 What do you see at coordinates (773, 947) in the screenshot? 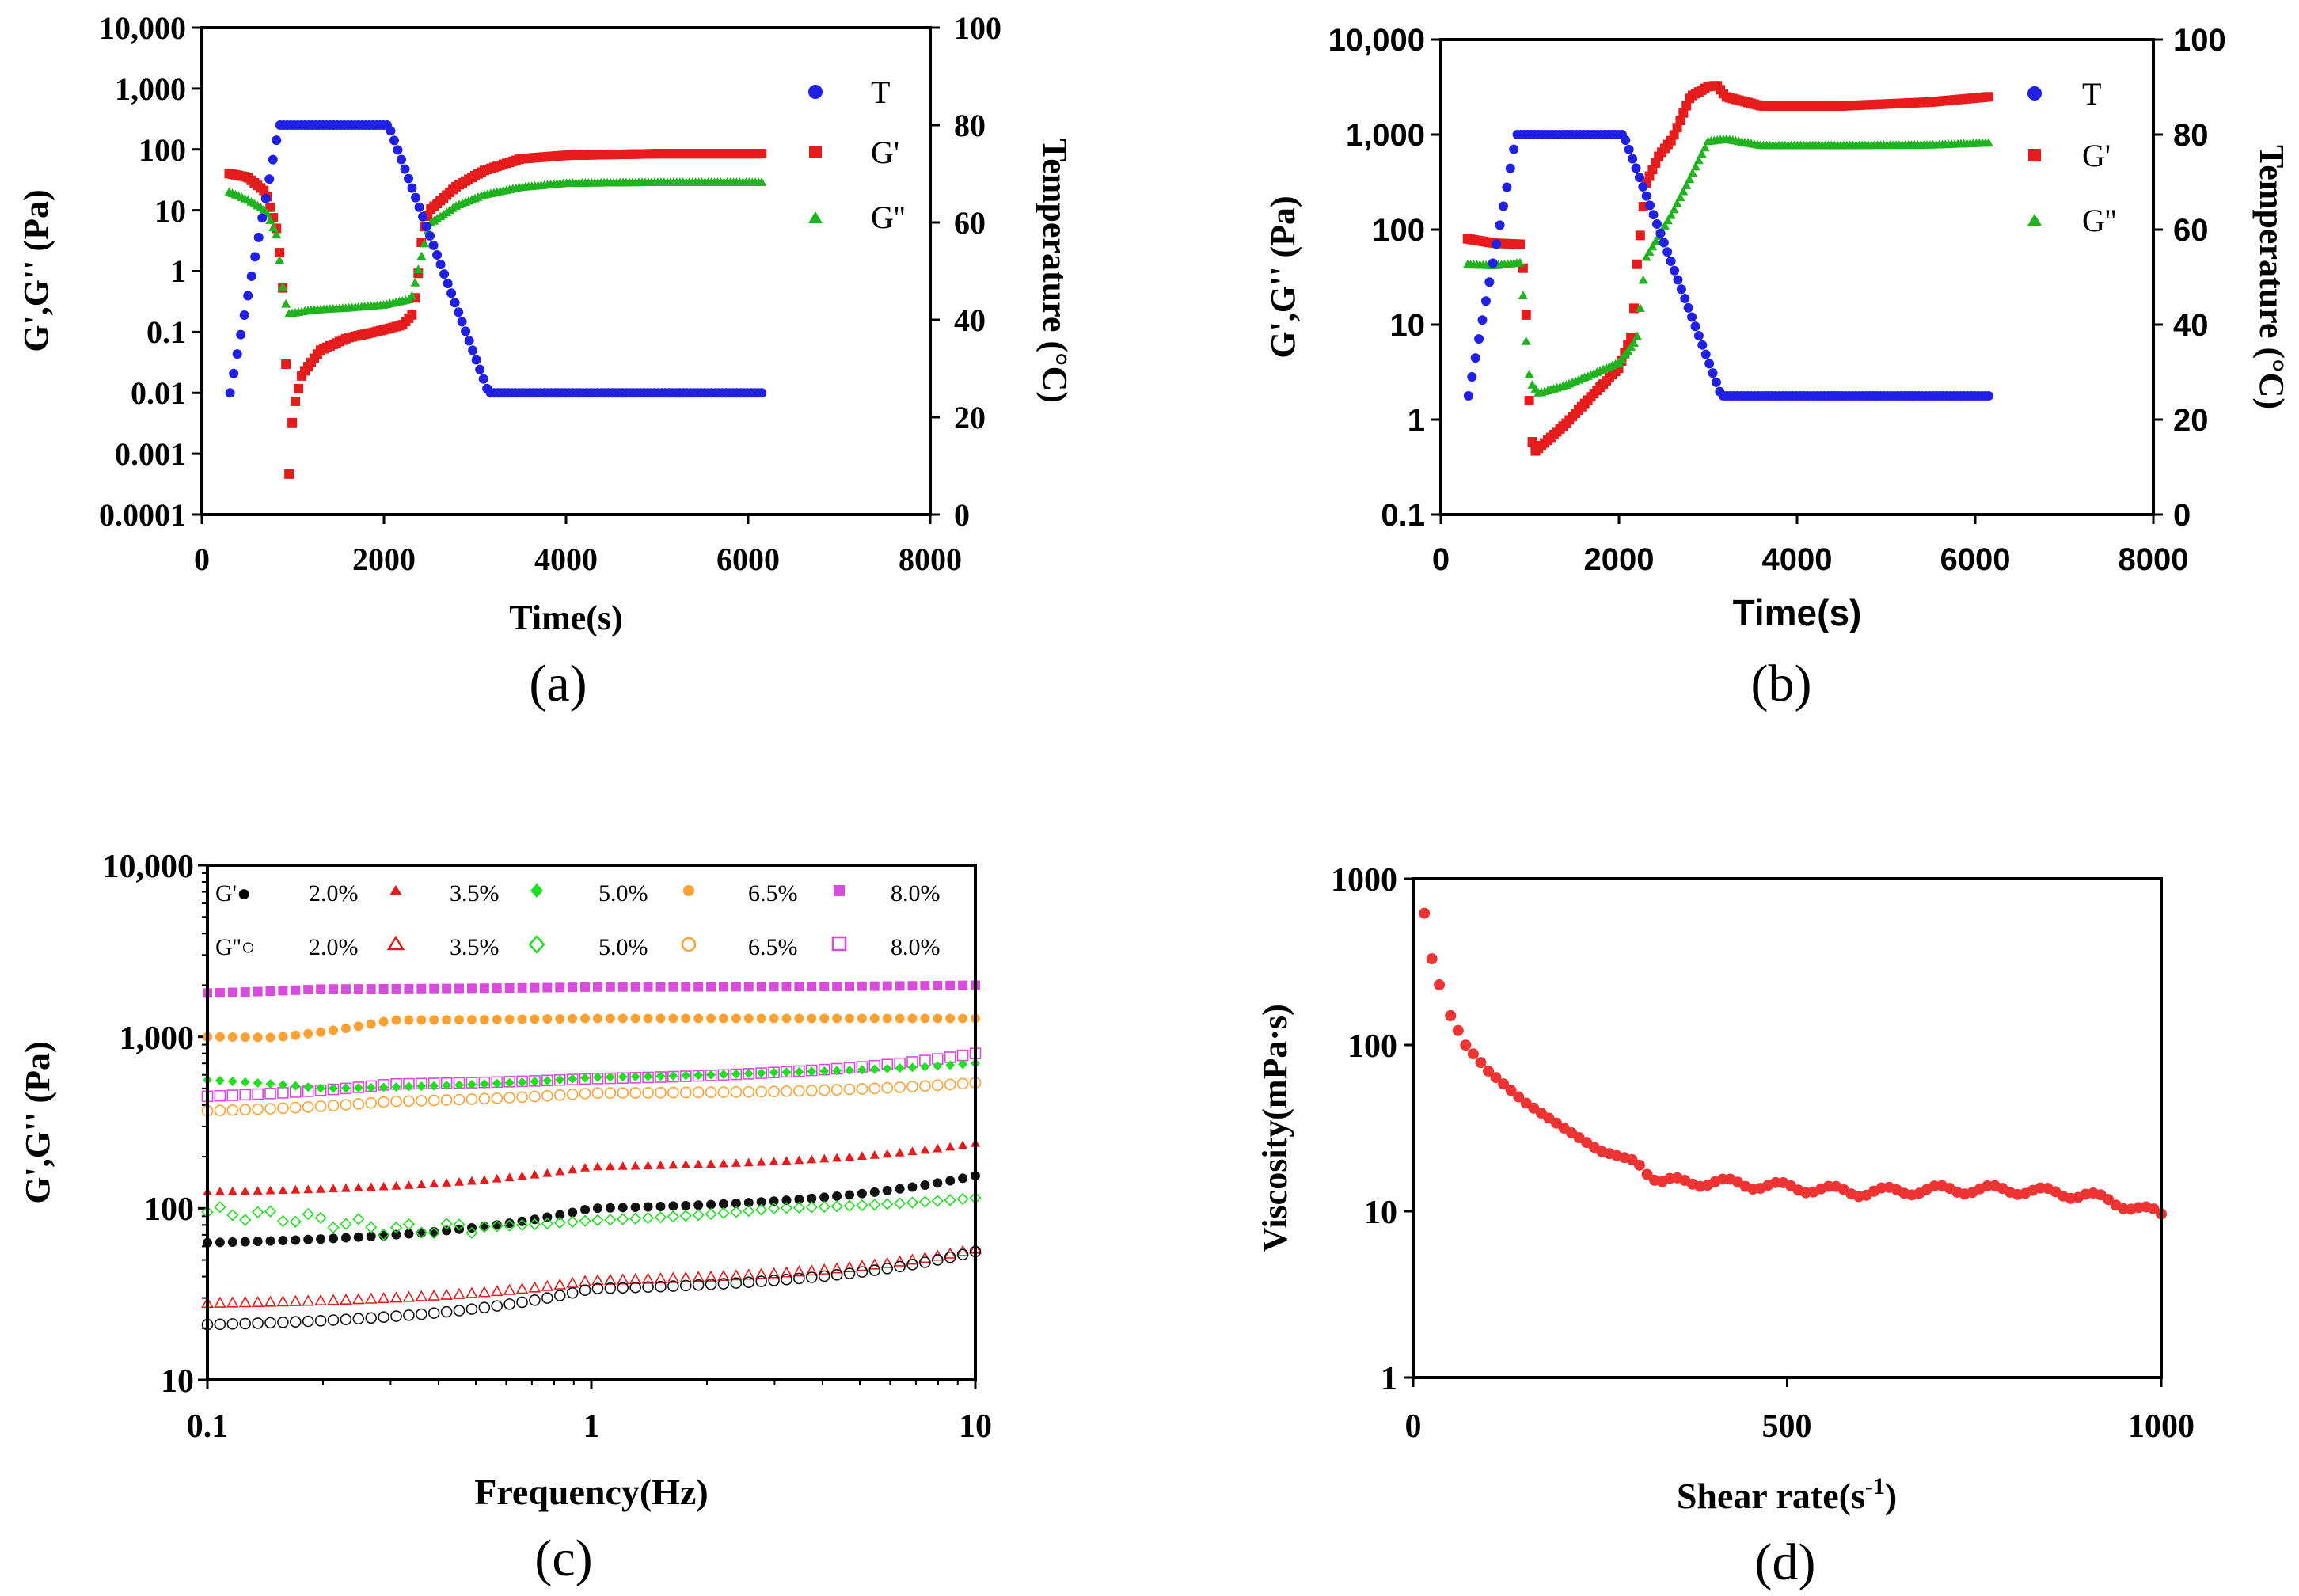
I see `legend-label-6.5-loss: 6.5%` at bounding box center [773, 947].